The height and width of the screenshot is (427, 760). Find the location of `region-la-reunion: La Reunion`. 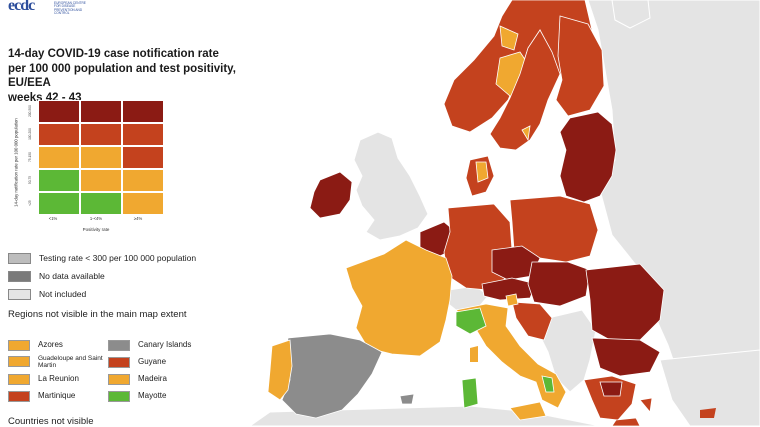

region-la-reunion: La Reunion is located at coordinates (63, 380).